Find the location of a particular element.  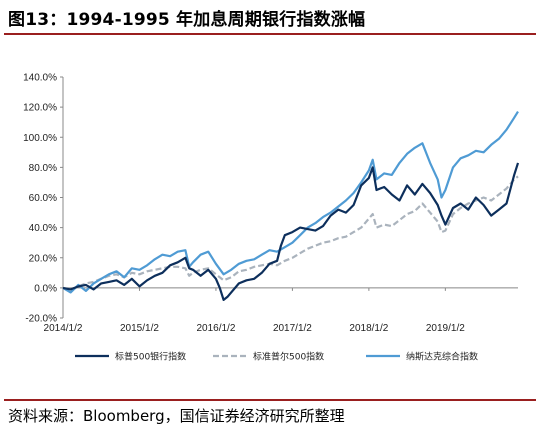

x-tick-label: 2019/1/2 is located at coordinates (445, 328).